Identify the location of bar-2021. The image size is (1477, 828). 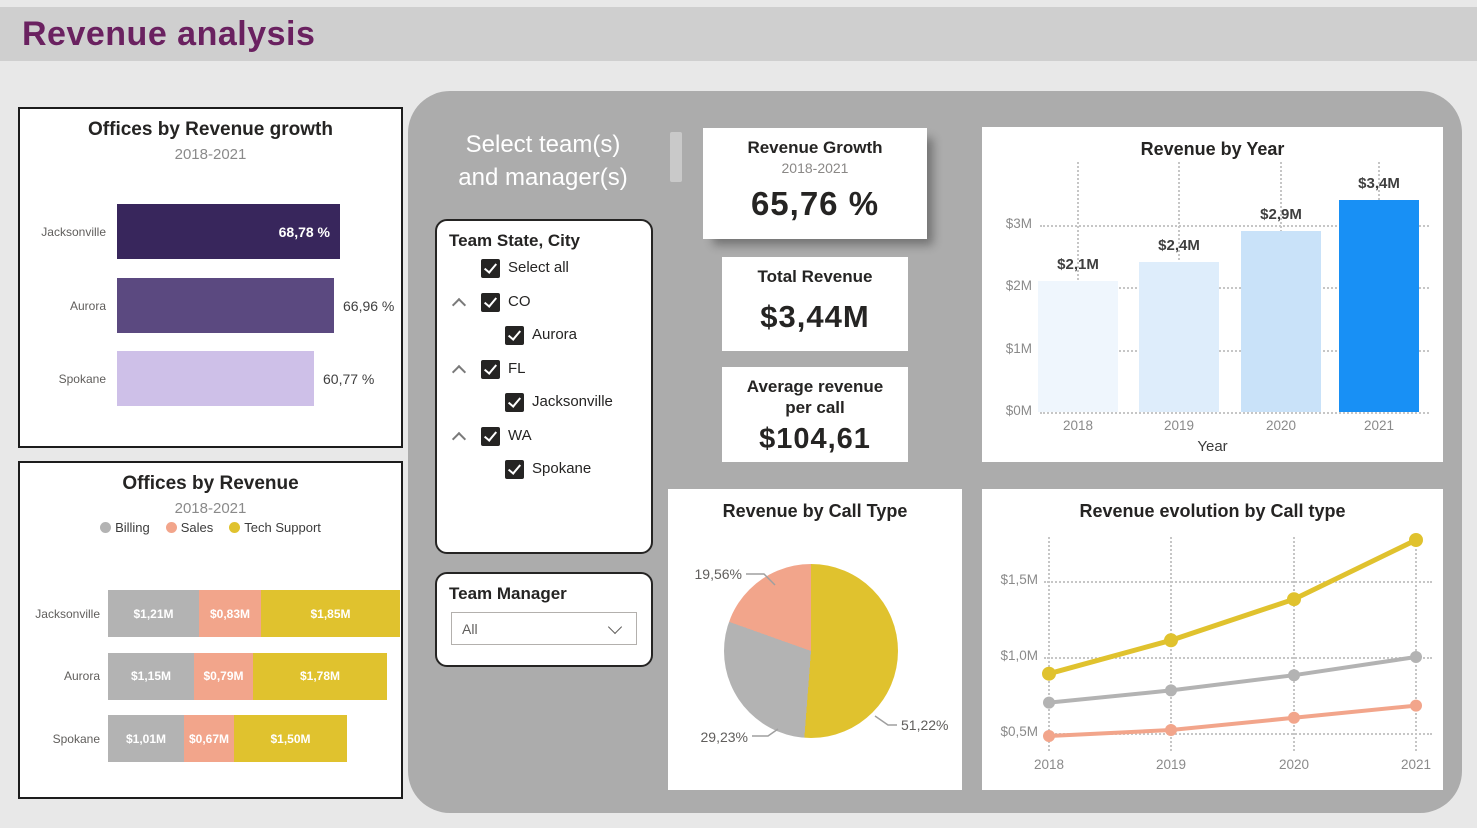
(1379, 306).